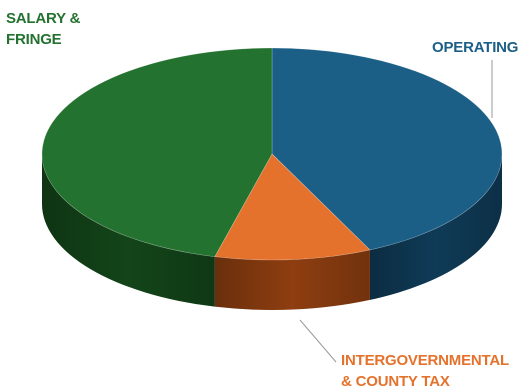 The image size is (524, 392). I want to click on slice-label-intergovernmental-county-tax: INTERGOVERNMENTAL & COUNTY TAX, so click(425, 371).